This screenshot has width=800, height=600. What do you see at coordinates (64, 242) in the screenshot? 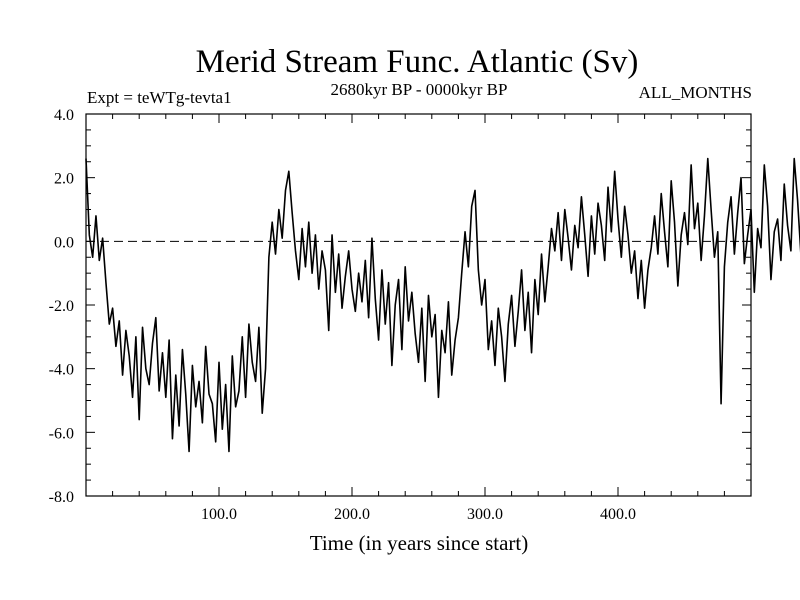
I see `y-tick-label: 0.0` at bounding box center [64, 242].